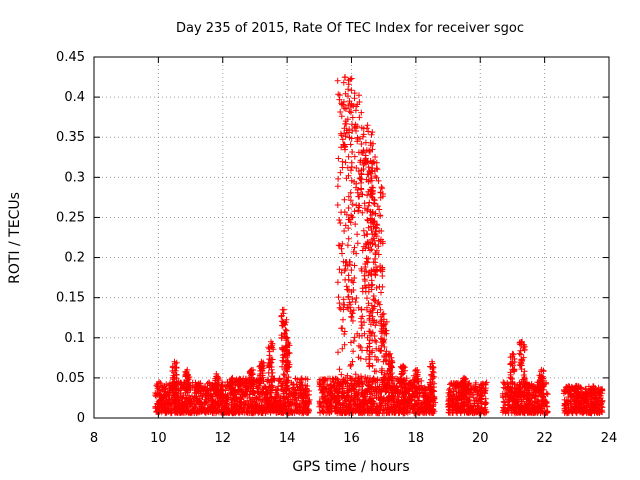  What do you see at coordinates (544, 438) in the screenshot?
I see `x-tick-label: 22` at bounding box center [544, 438].